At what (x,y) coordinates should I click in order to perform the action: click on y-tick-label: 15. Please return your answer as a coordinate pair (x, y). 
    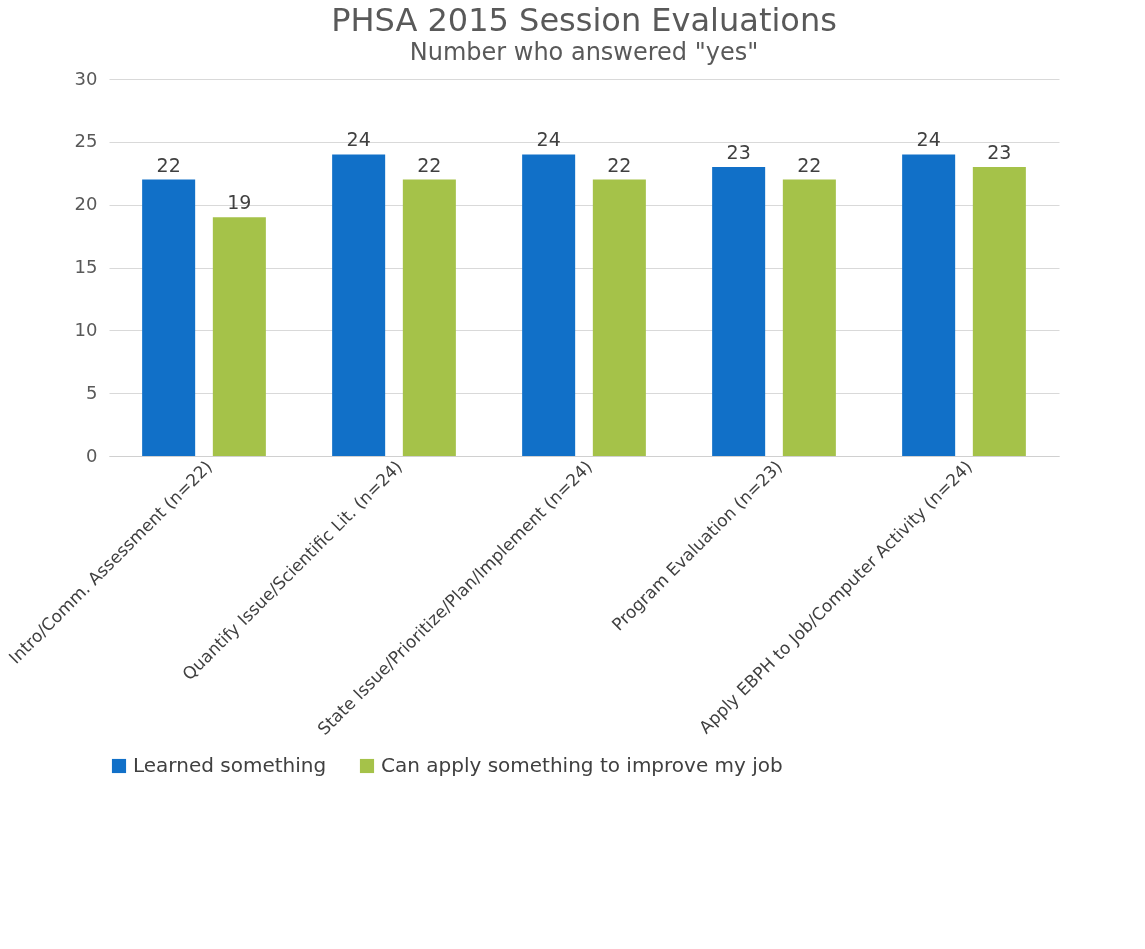
    Looking at the image, I should click on (86, 266).